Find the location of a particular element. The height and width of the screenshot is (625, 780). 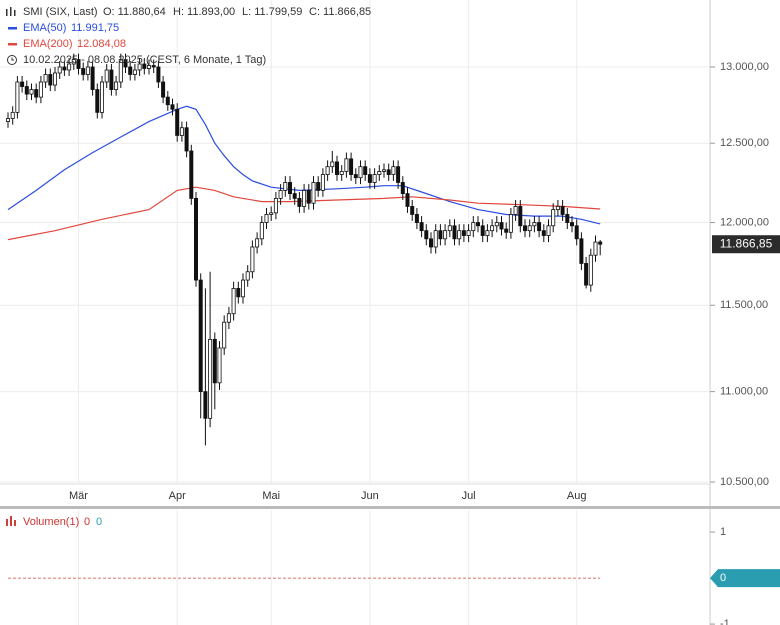

y-tick-label: 12.500,00 is located at coordinates (744, 143).